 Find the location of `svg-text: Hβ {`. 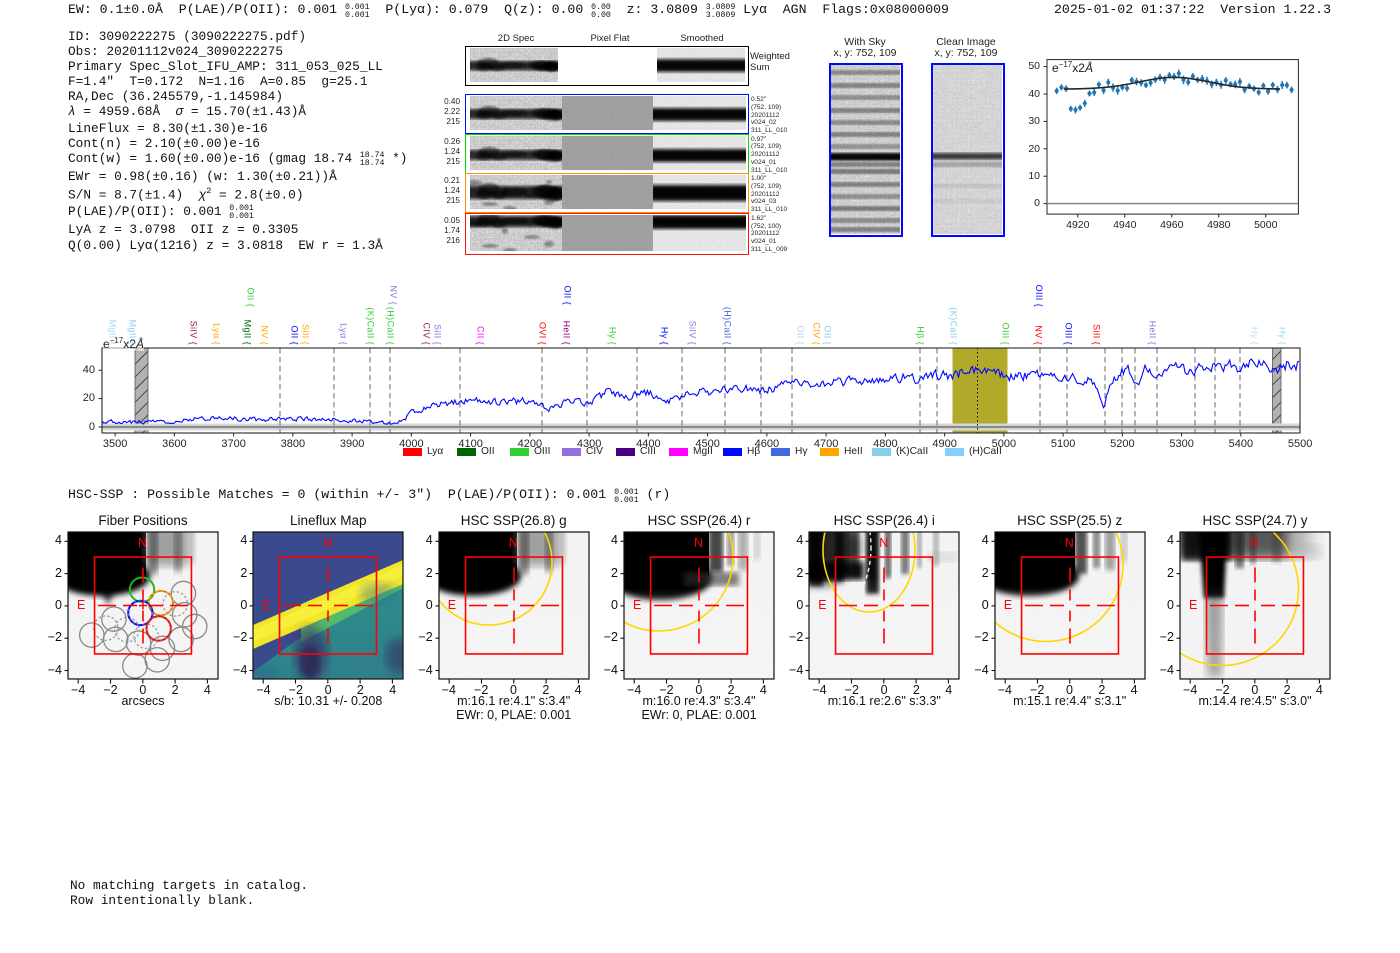

svg-text: Hβ { is located at coordinates (921, 335).